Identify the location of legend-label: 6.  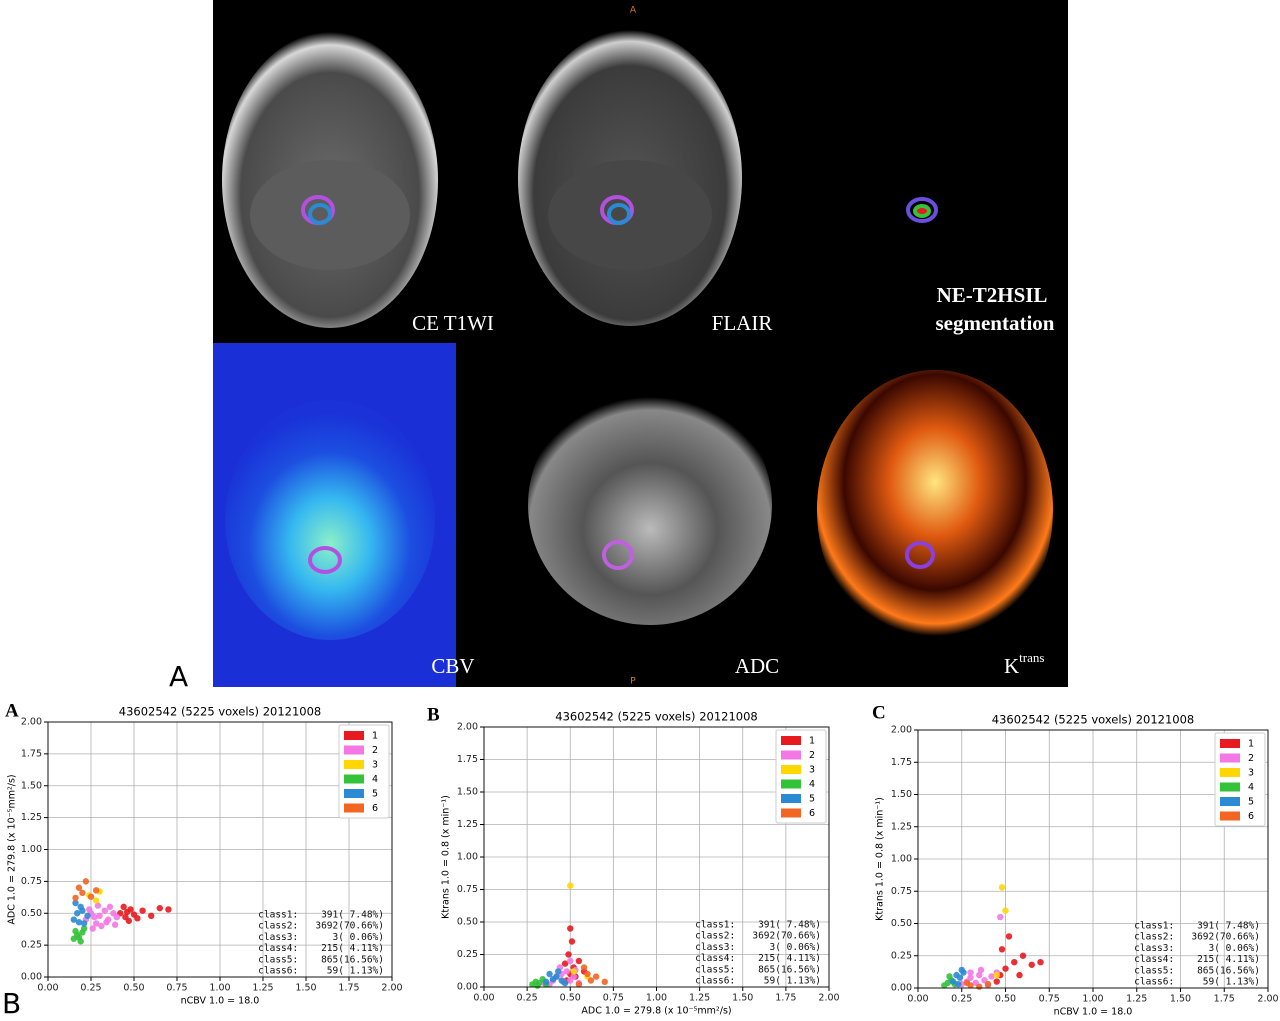
(1251, 816).